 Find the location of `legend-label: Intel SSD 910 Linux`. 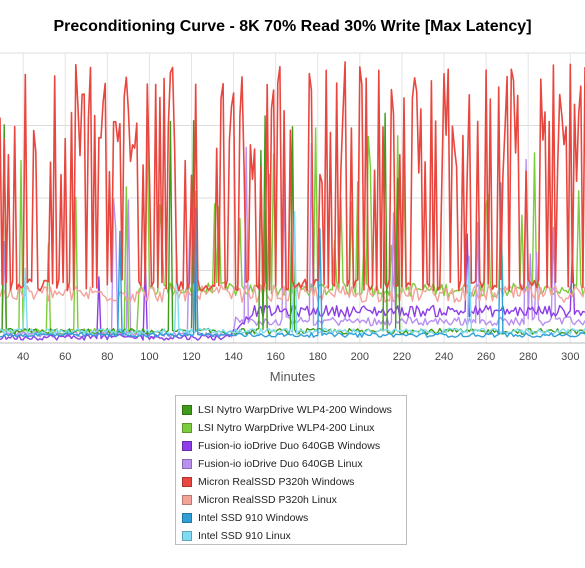

legend-label: Intel SSD 910 Linux is located at coordinates (244, 536).